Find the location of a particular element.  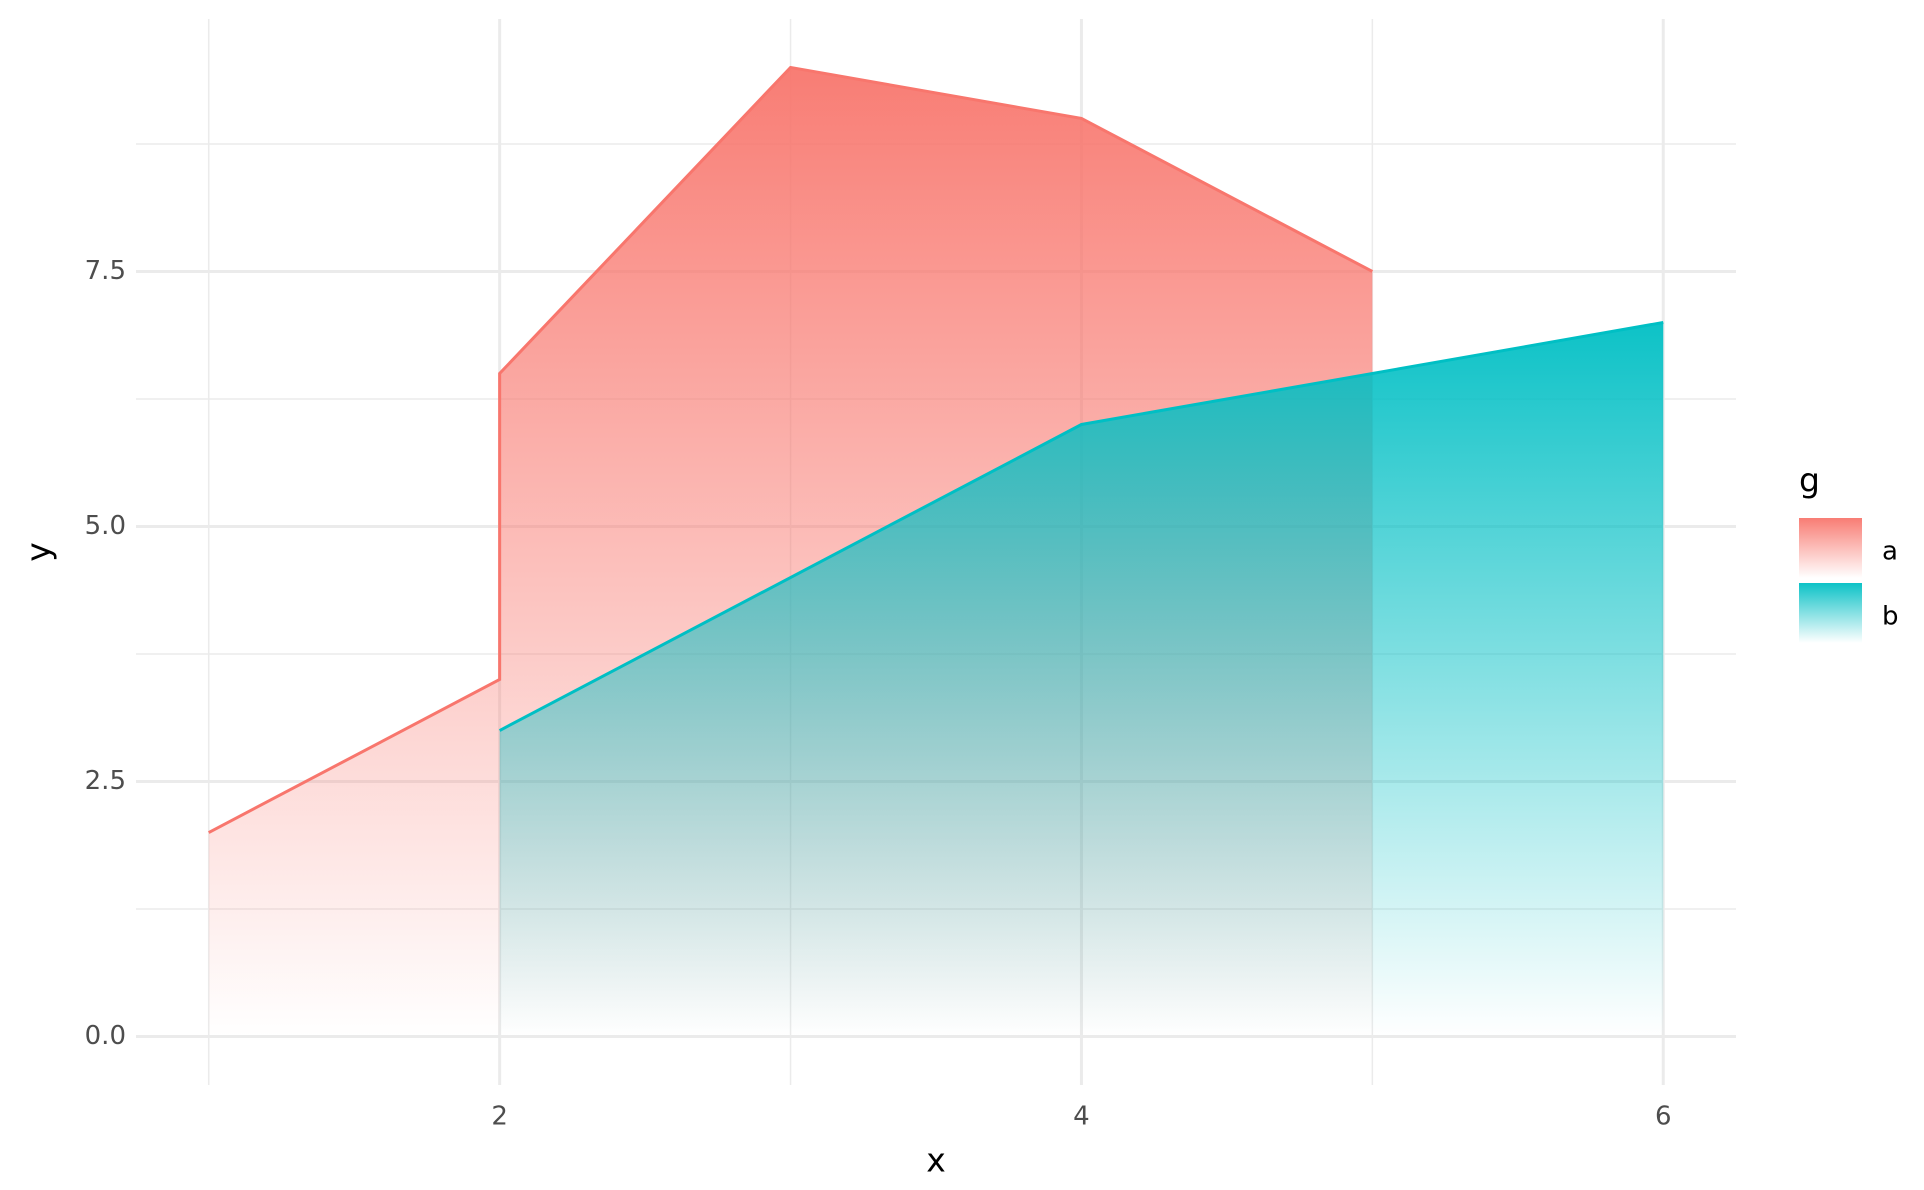

y-axis-title: y is located at coordinates (38, 552).